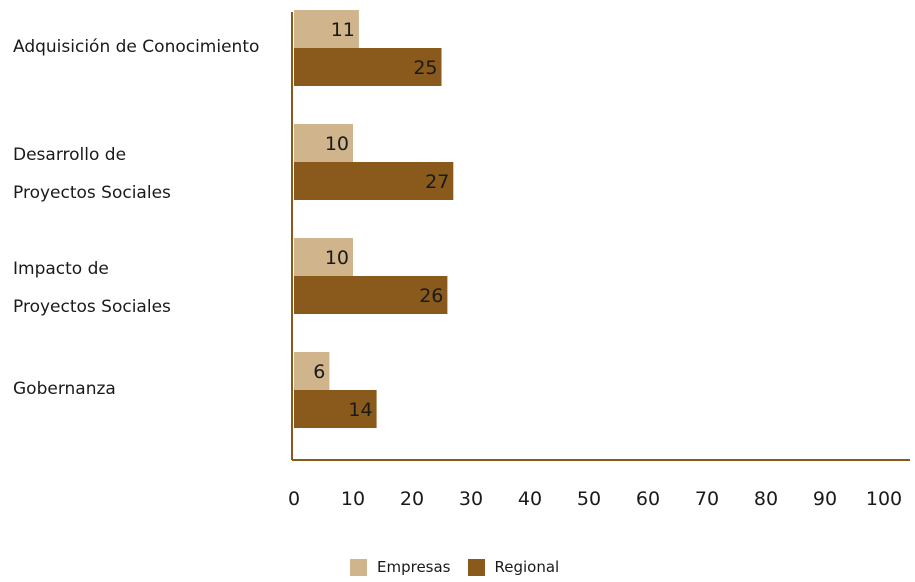 This screenshot has width=915, height=582. I want to click on legend-swatch-regional, so click(476, 567).